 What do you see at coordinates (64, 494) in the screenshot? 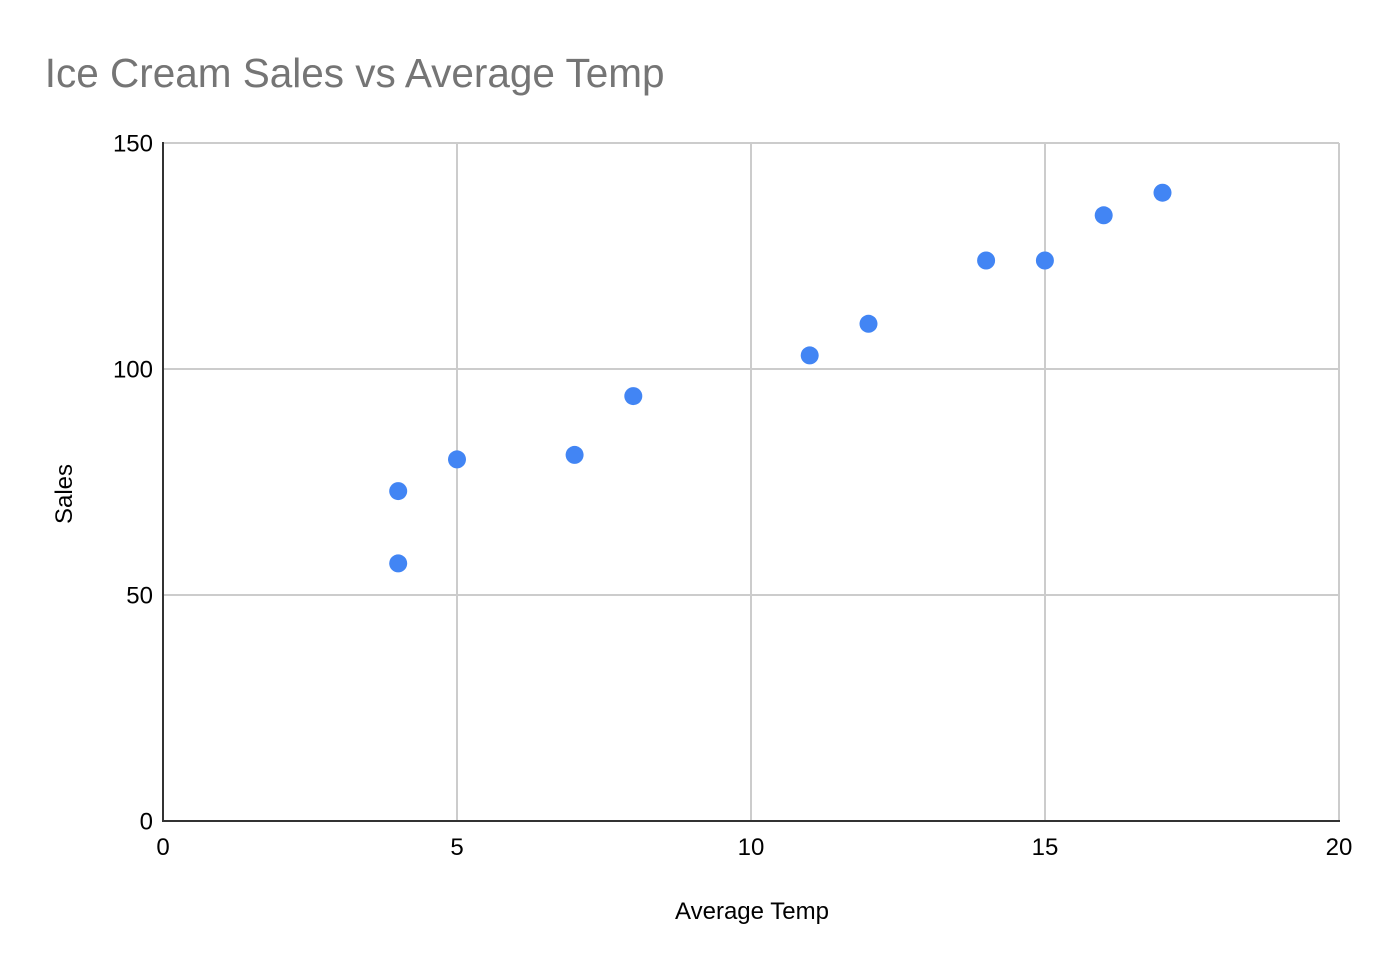
I see `svg-text: Sales` at bounding box center [64, 494].